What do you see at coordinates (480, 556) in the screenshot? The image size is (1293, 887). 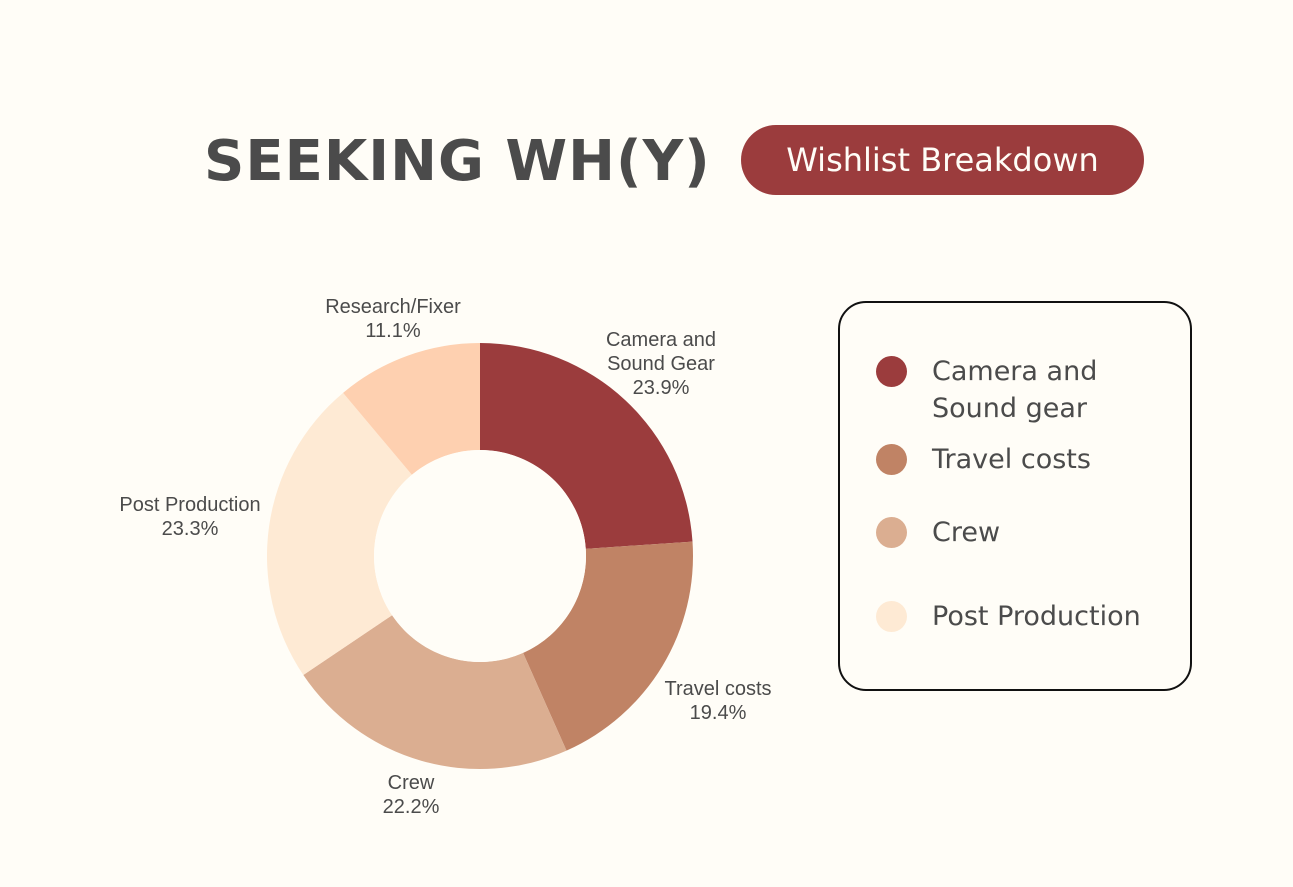 I see `donut-hole` at bounding box center [480, 556].